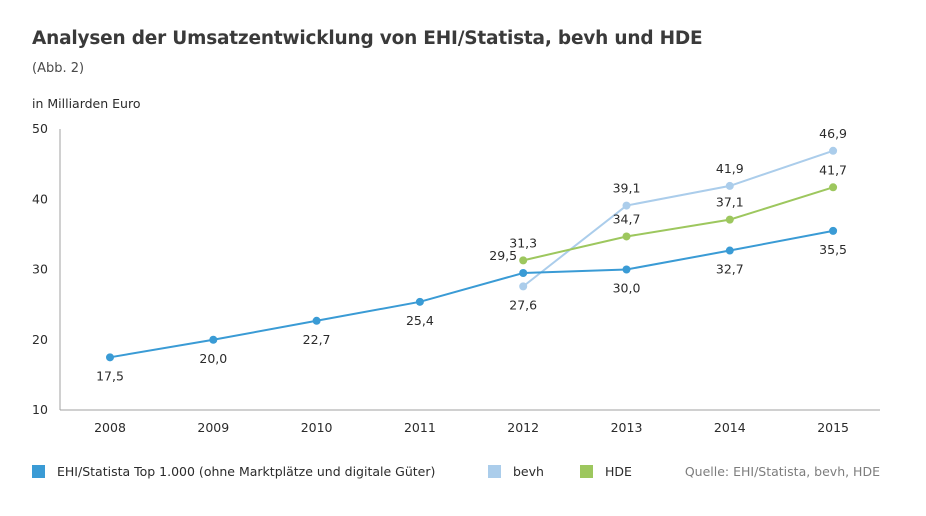 Image resolution: width=926 pixels, height=516 pixels. Describe the element at coordinates (730, 269) in the screenshot. I see `data-label: 32,7` at that location.